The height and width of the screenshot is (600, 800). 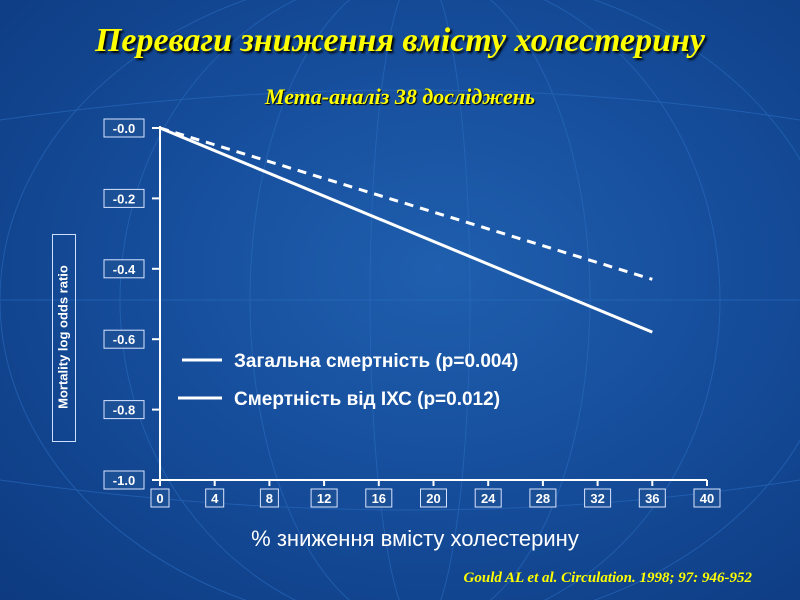 What do you see at coordinates (415, 538) in the screenshot?
I see `x-axis-label: % зниження вмісту холестерину` at bounding box center [415, 538].